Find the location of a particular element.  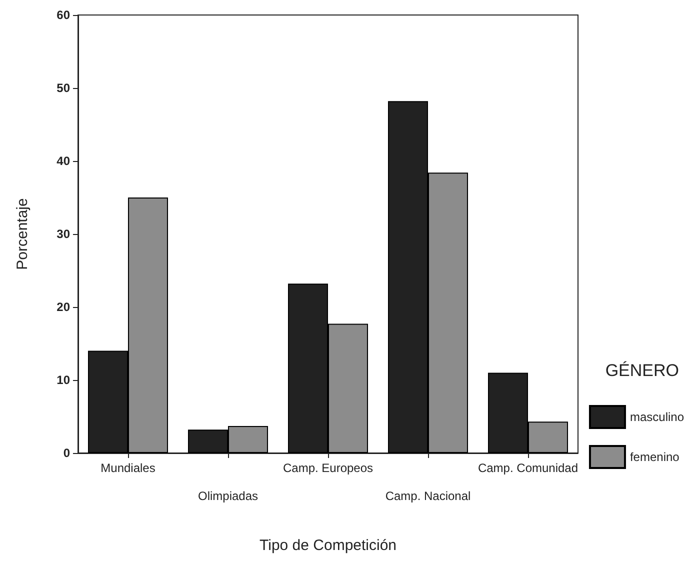

x-tick-label: Olimpiadas is located at coordinates (228, 496).